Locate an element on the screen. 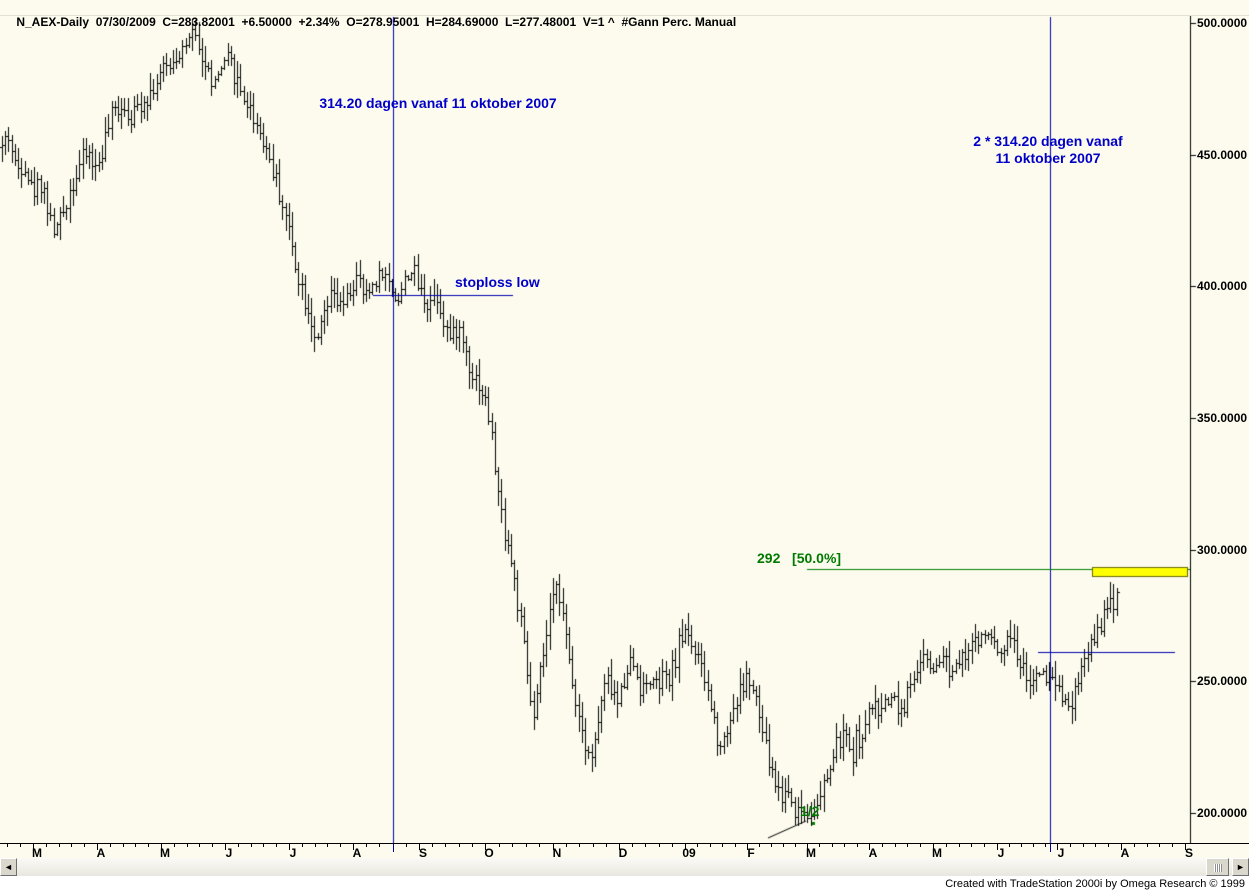  scroll-right-button: ► is located at coordinates (1240, 867).